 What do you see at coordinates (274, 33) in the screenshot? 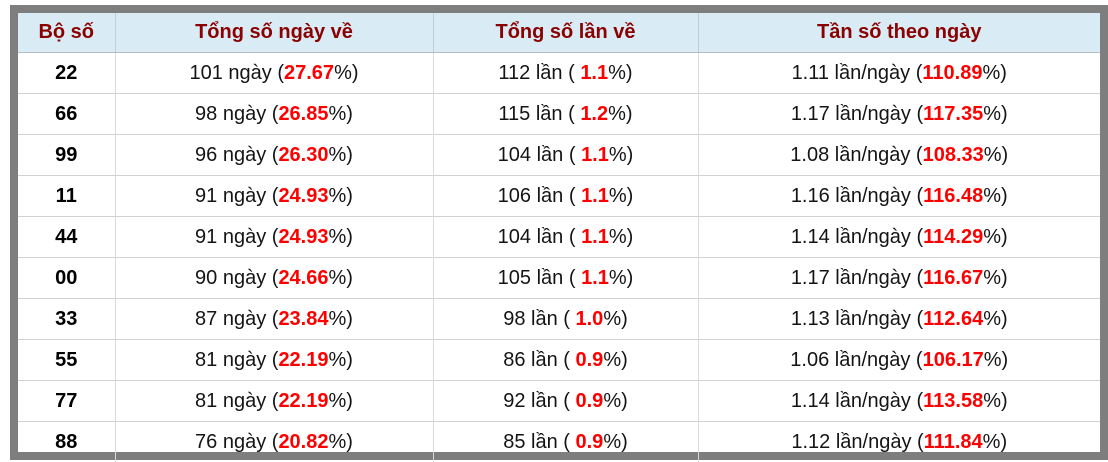
I see `col-header-days: Tổng số ngày về` at bounding box center [274, 33].